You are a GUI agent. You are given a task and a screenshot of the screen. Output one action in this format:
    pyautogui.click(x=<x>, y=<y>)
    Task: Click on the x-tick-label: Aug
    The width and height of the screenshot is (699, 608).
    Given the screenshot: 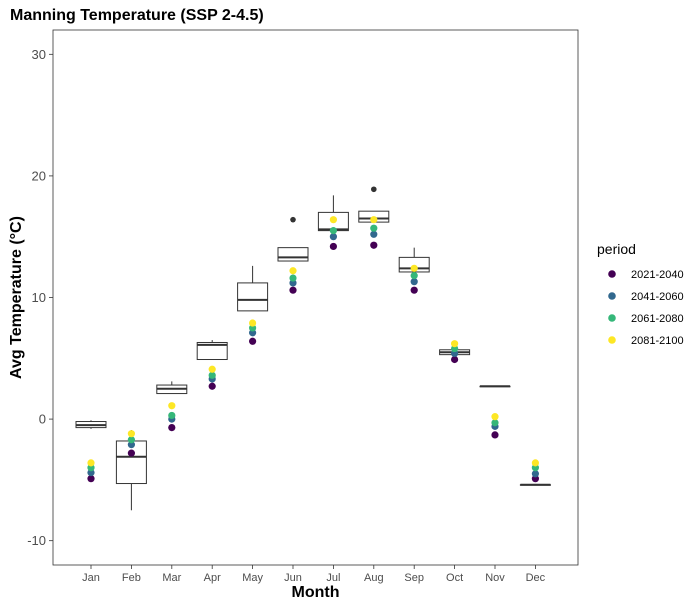 What is the action you would take?
    pyautogui.click(x=374, y=578)
    